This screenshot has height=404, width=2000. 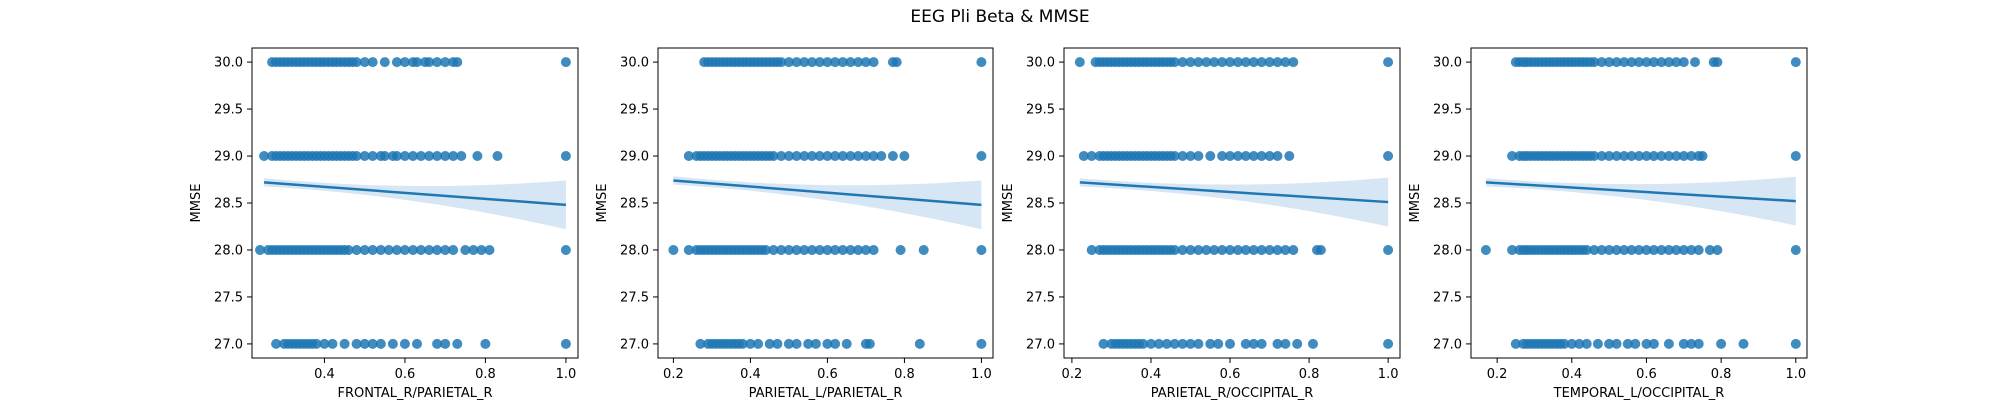 What do you see at coordinates (228, 204) in the screenshot?
I see `y-tick-label: 28.5` at bounding box center [228, 204].